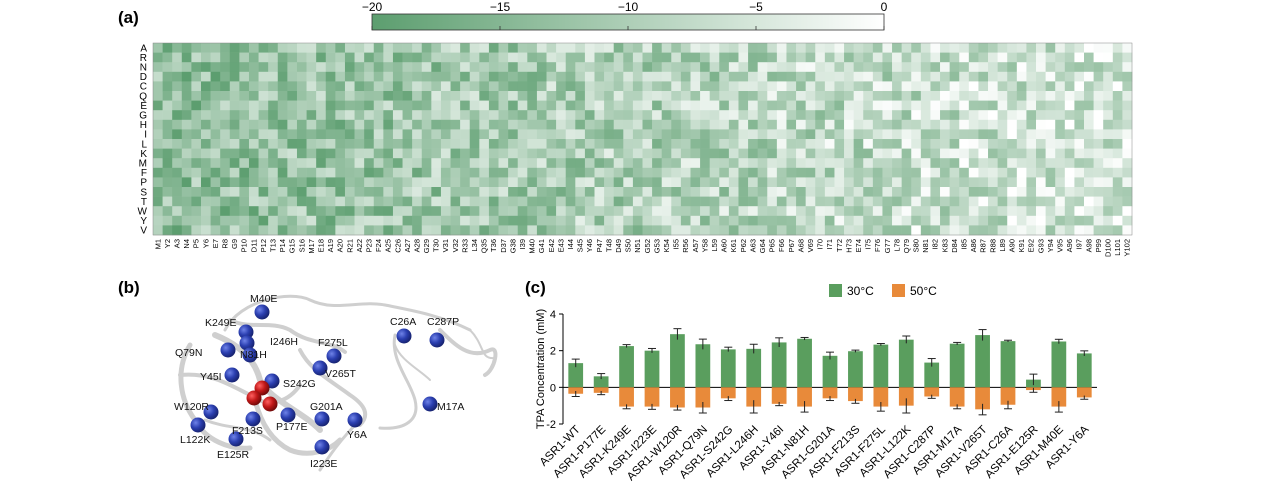  Describe the element at coordinates (129, 287) in the screenshot. I see `panel-label-b: (b)` at that location.